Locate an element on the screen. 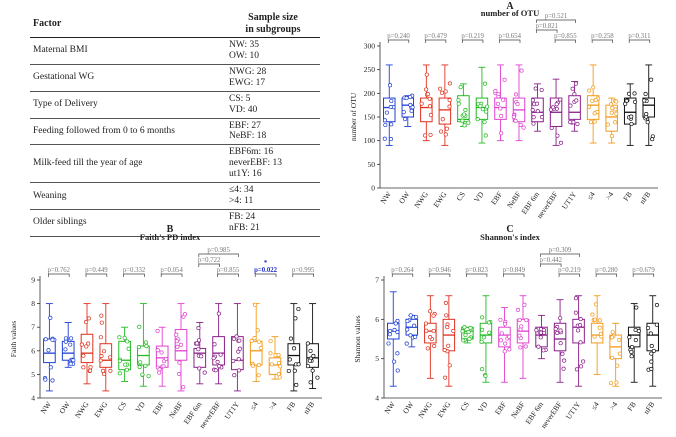 The height and width of the screenshot is (437, 676). chart-title: number of OTU is located at coordinates (510, 13).